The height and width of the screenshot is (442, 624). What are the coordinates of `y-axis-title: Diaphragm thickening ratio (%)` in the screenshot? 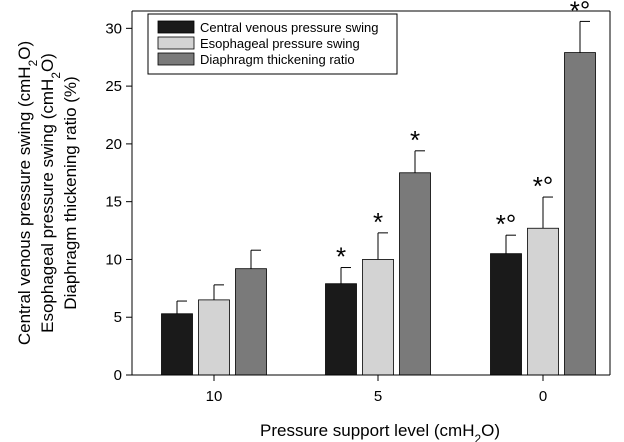 It's located at (70, 192).